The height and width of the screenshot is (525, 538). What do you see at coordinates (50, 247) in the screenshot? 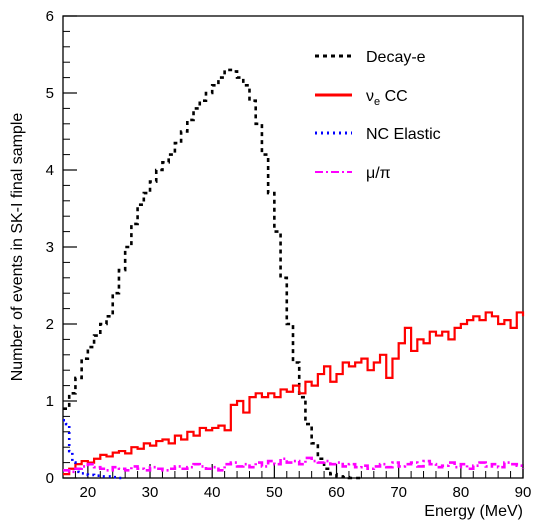
I see `y-tick-label: 3` at bounding box center [50, 247].